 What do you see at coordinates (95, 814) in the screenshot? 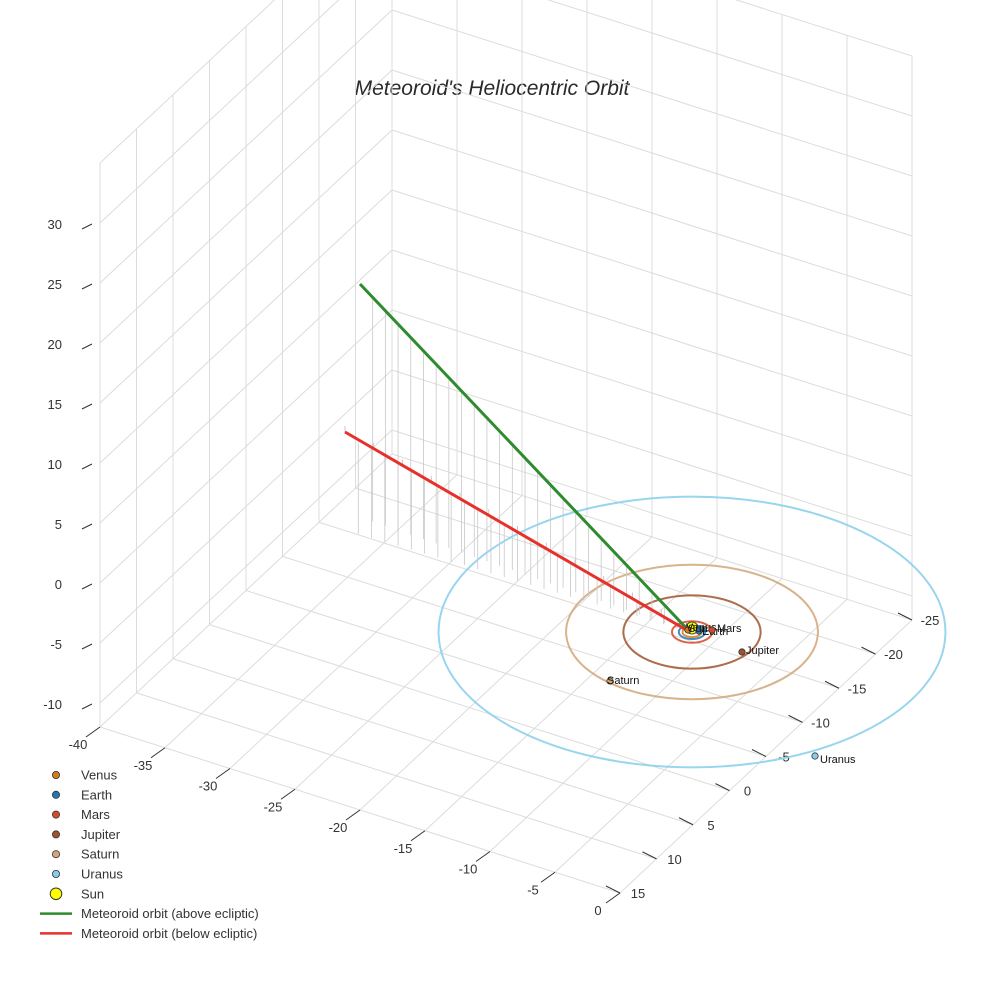
I see `legend-label: Mars` at bounding box center [95, 814].